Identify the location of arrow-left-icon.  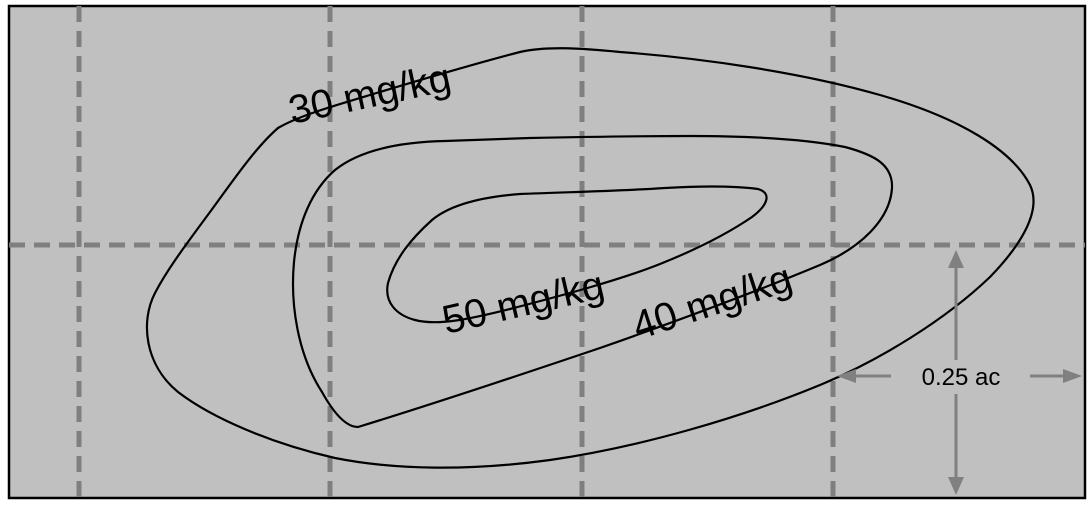
(846, 376).